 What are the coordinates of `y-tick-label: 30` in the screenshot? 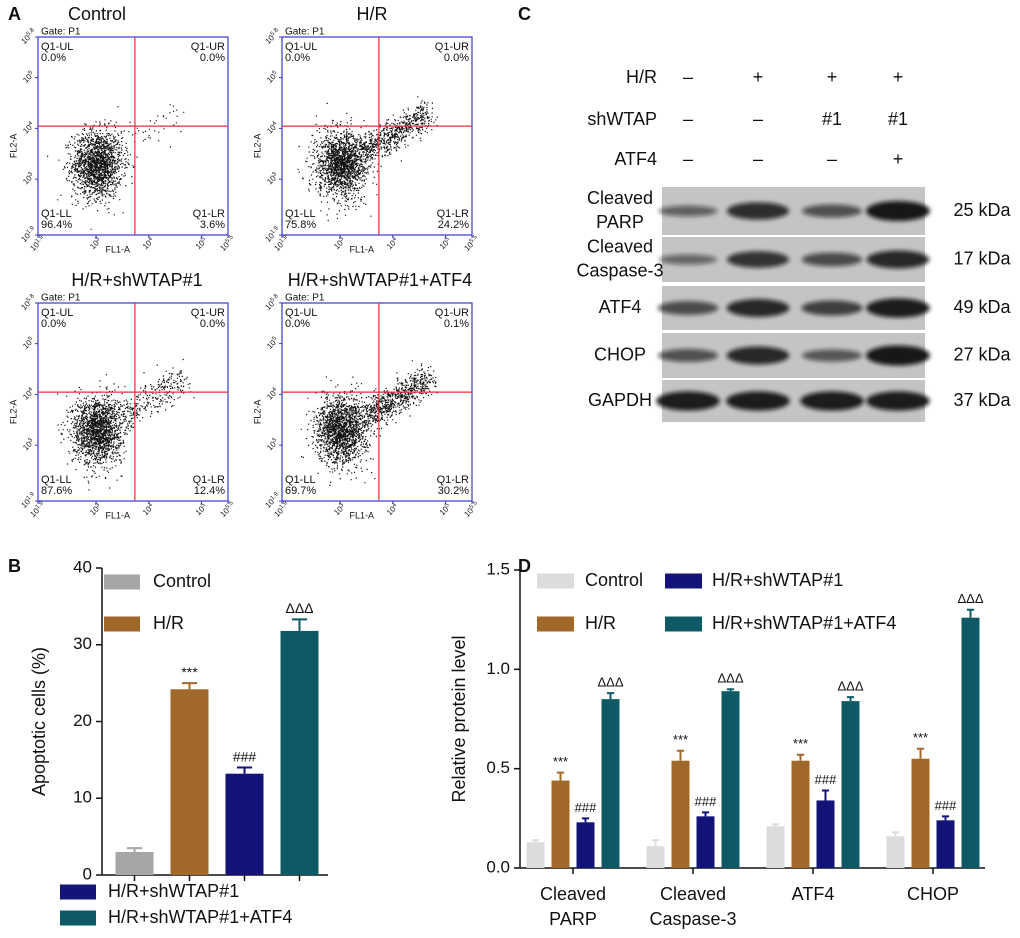 It's located at (82, 643).